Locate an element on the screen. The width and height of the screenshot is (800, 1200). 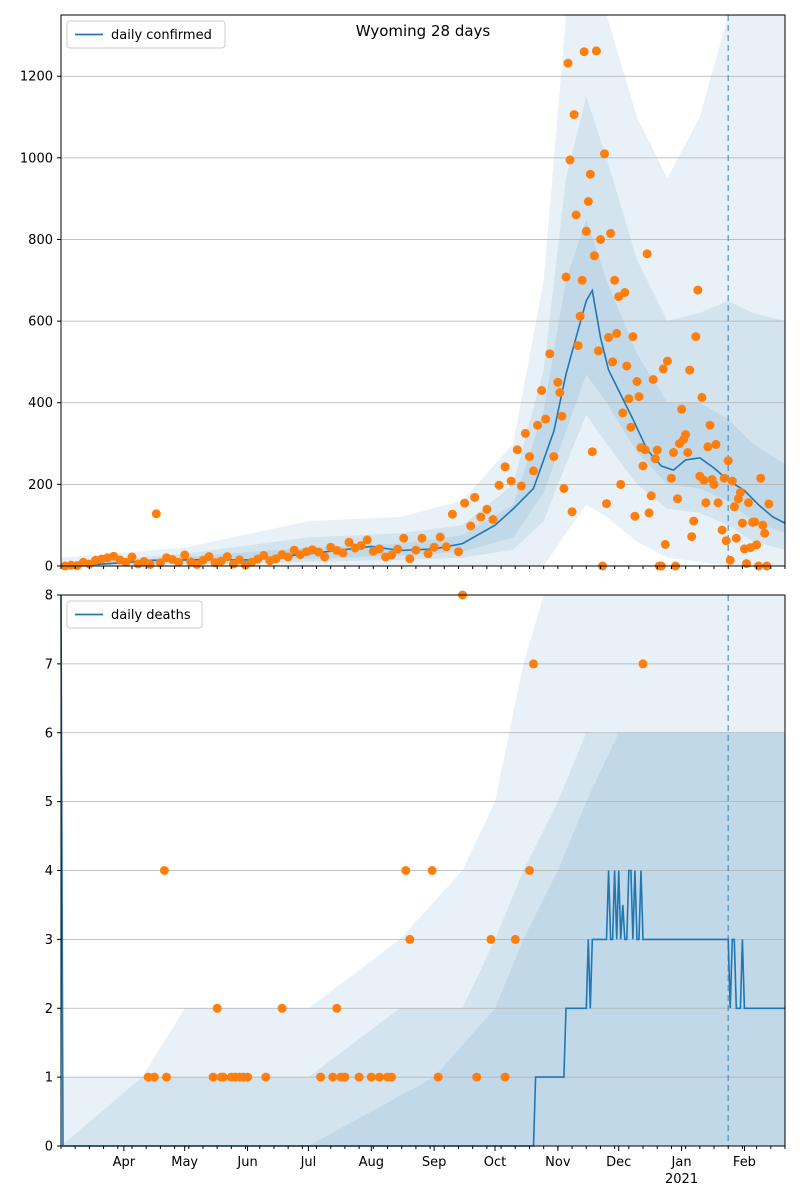
confirmed-y-tick-label: 200 is located at coordinates (40, 485).